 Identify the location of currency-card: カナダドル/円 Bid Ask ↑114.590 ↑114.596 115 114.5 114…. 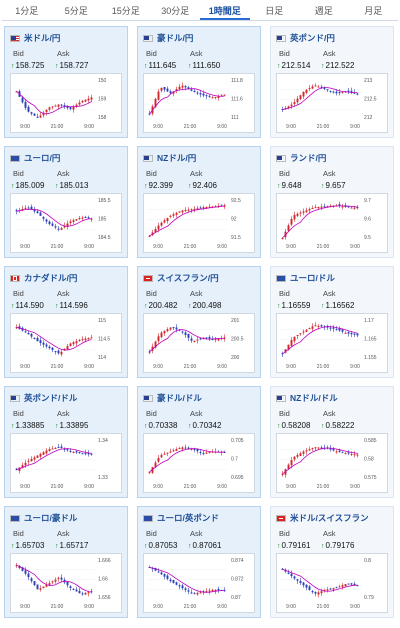
(66, 322).